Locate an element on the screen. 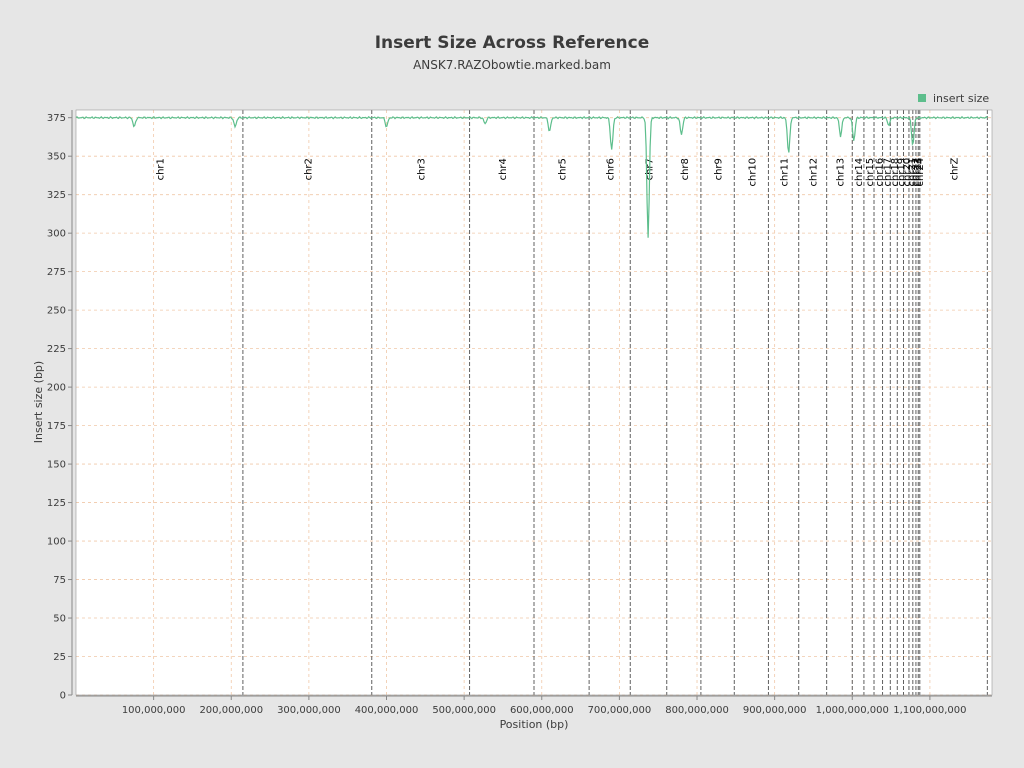 This screenshot has height=768, width=1024. y-tick-label: 175 is located at coordinates (56, 426).